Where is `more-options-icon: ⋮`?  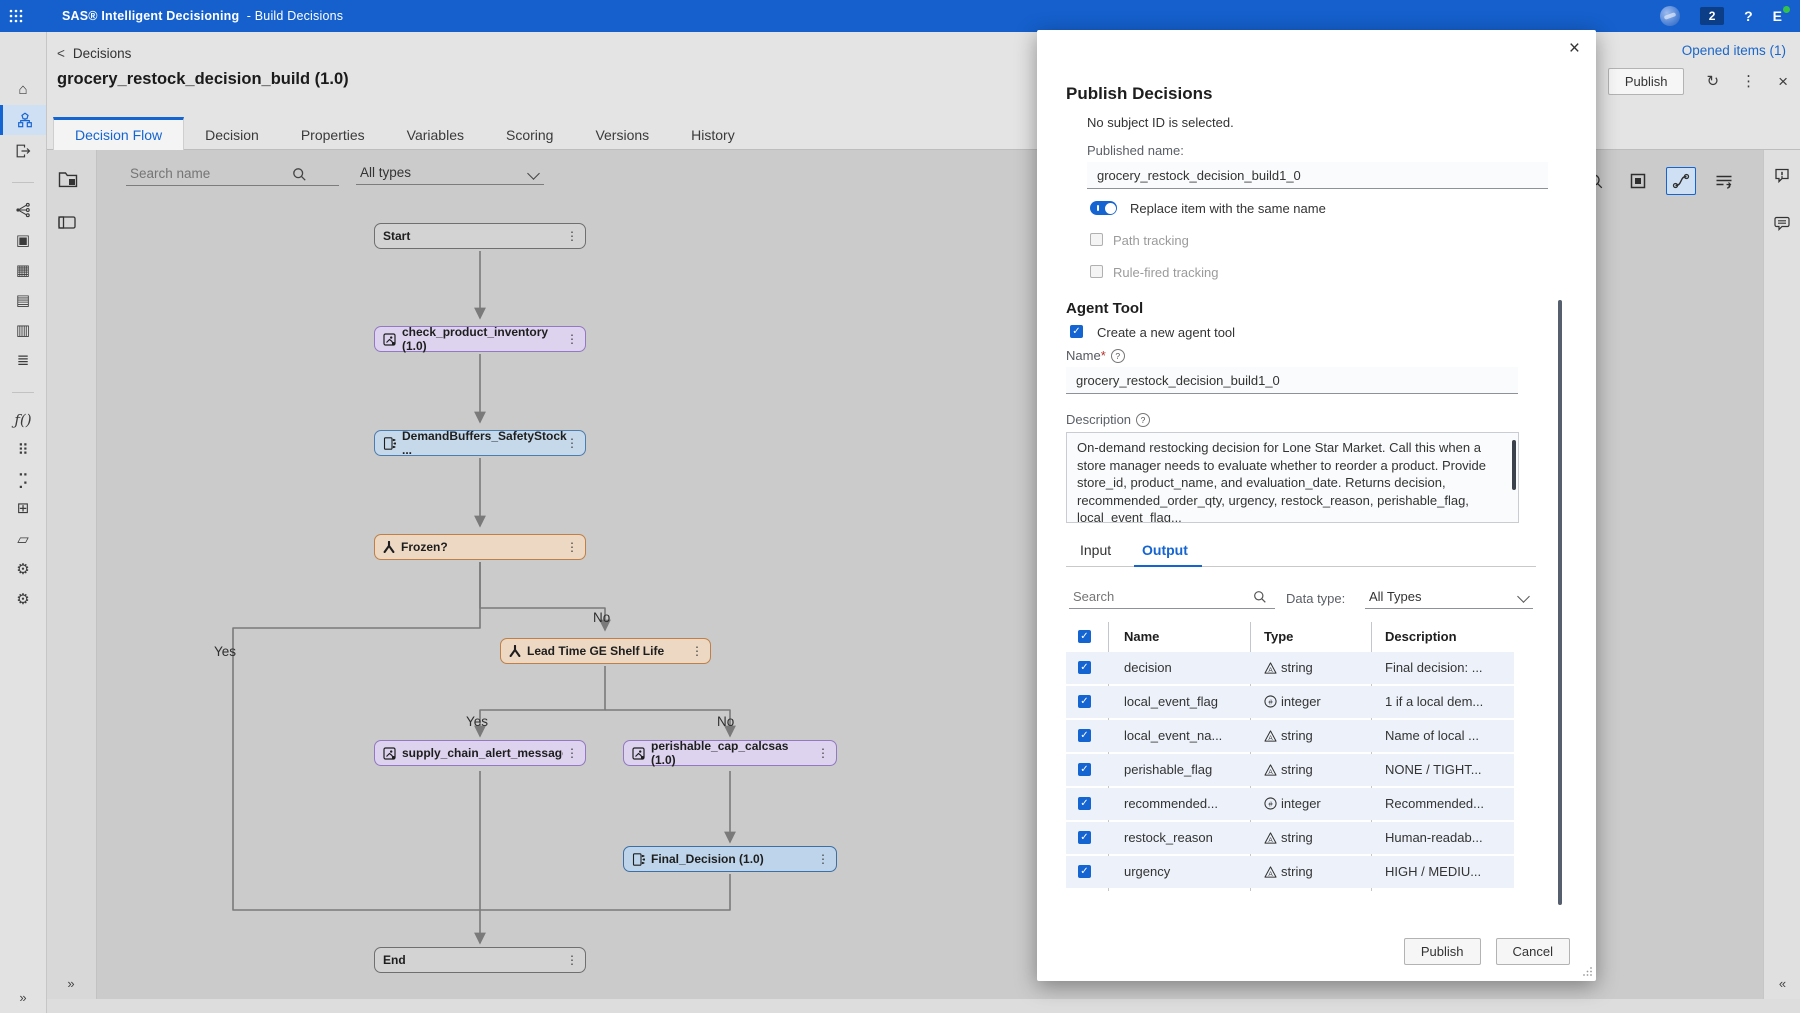 more-options-icon: ⋮ is located at coordinates (1749, 81).